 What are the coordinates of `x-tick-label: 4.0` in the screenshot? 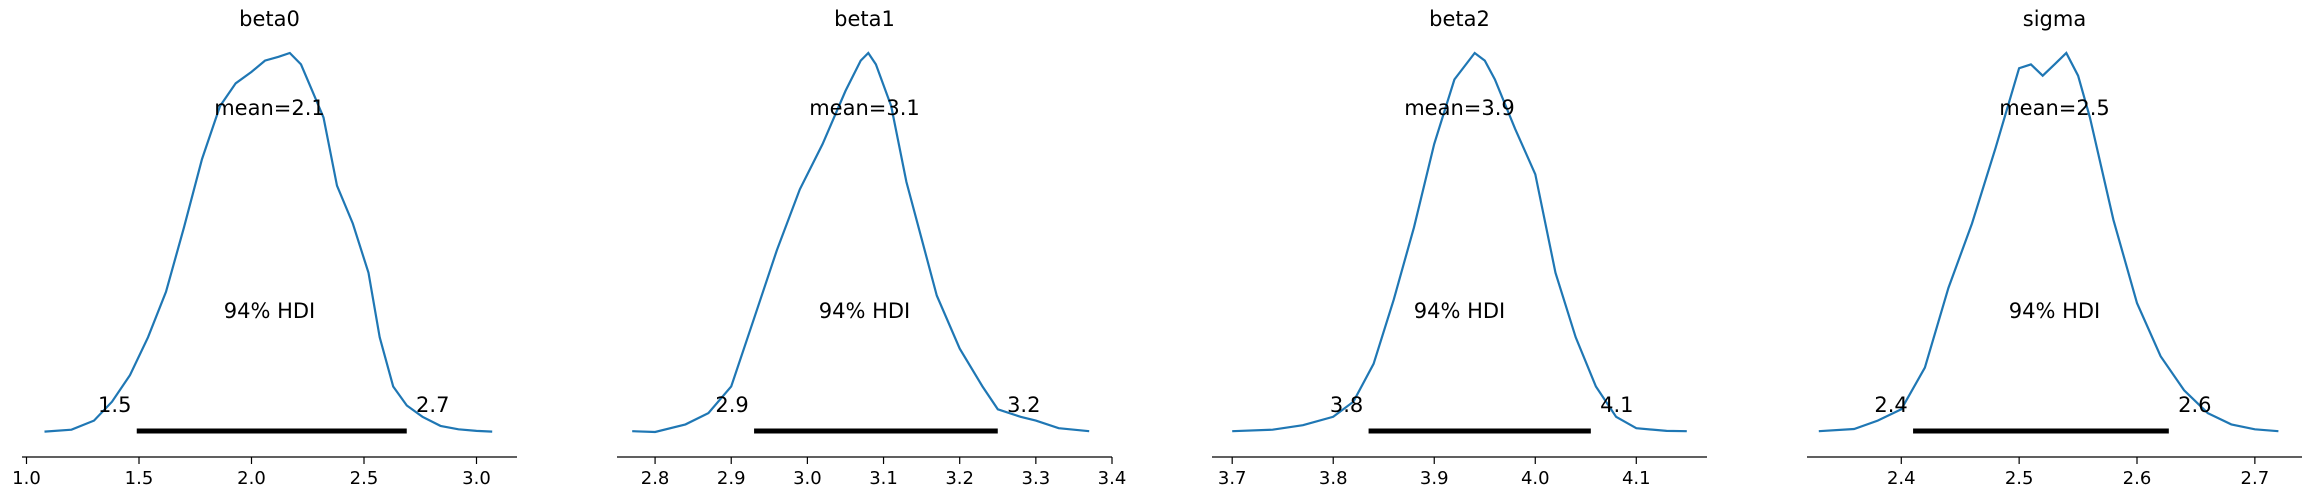 It's located at (1535, 478).